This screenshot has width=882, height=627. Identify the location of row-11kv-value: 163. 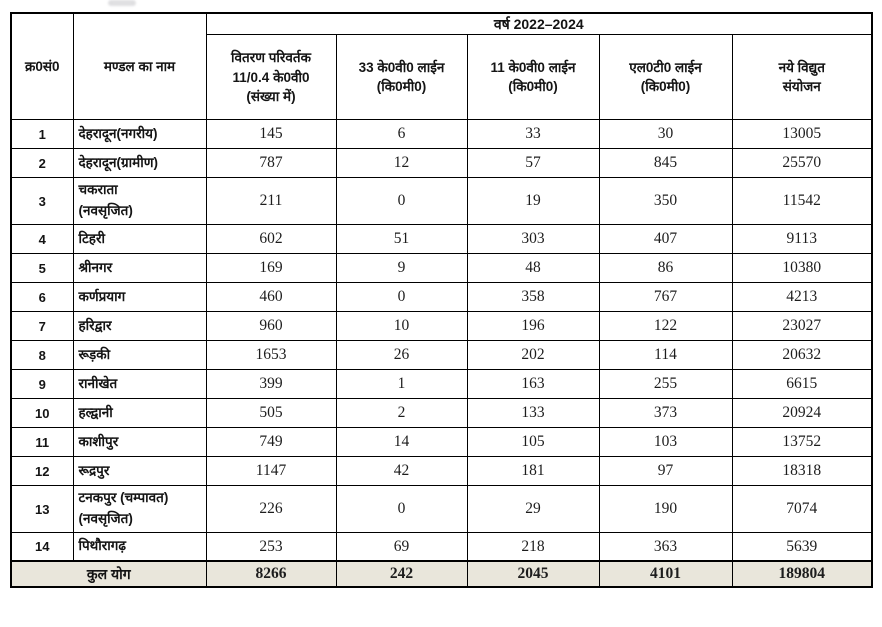
(533, 384).